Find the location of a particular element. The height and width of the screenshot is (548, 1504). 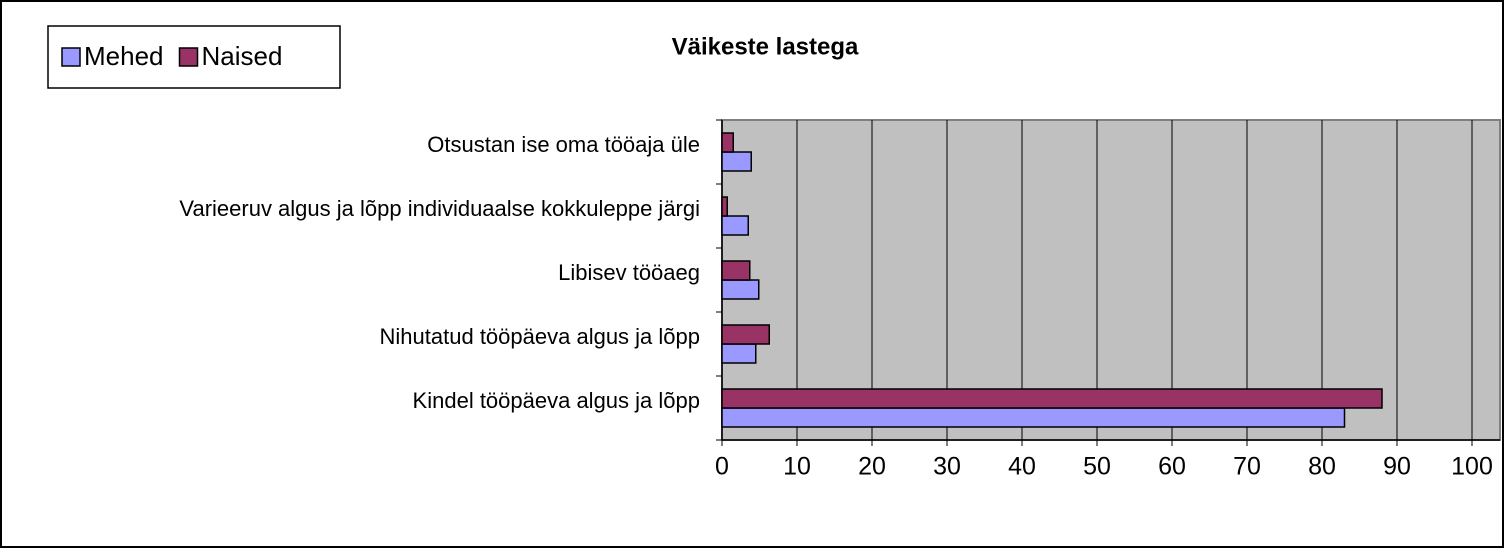

x-tick-label: 20 is located at coordinates (872, 467).